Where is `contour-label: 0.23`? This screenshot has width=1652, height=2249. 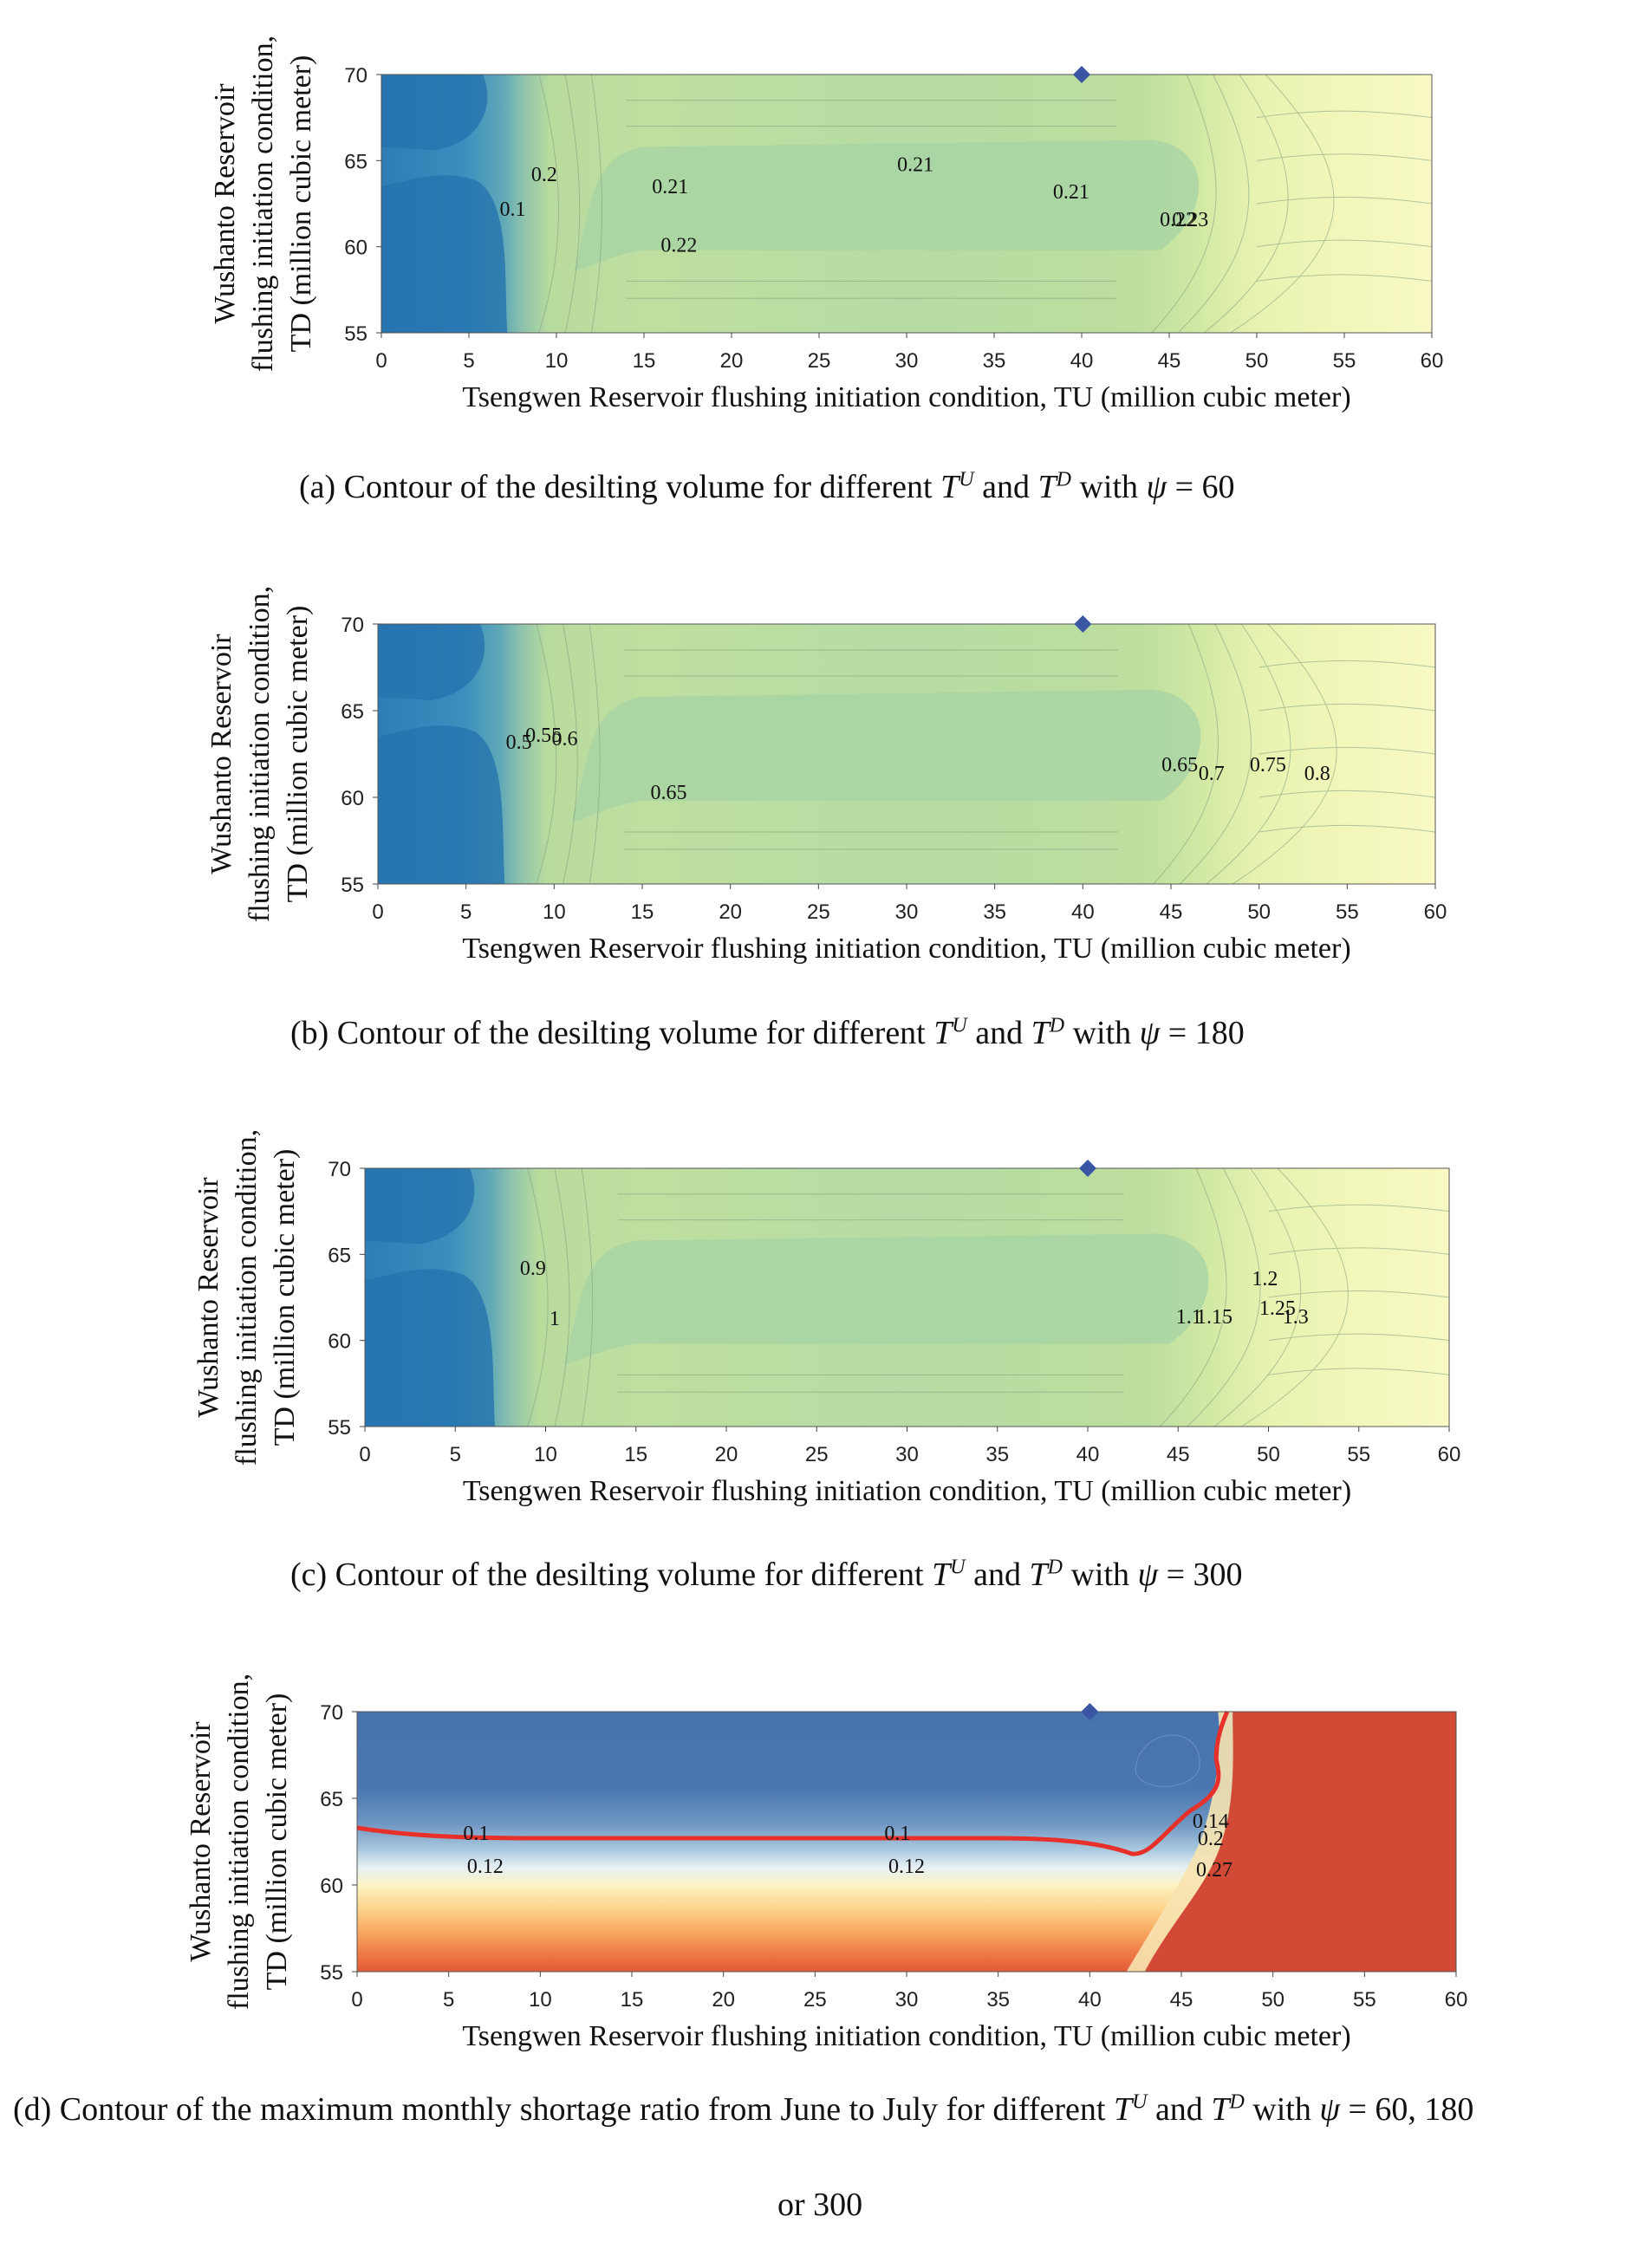 contour-label: 0.23 is located at coordinates (1190, 220).